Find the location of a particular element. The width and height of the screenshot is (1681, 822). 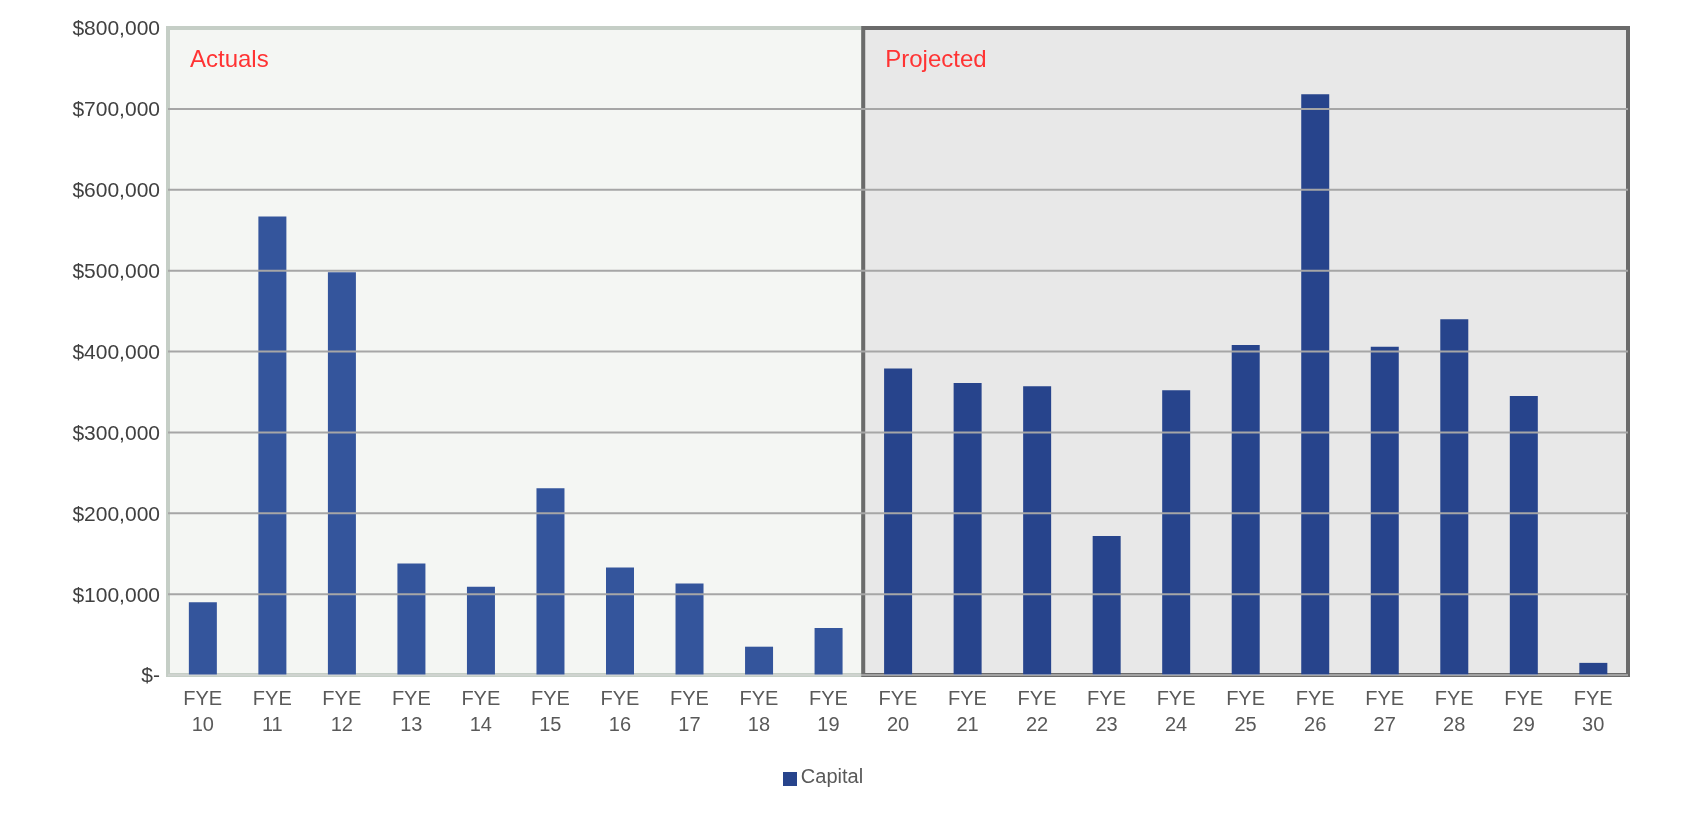

x-tick-label: FYE 13 is located at coordinates (411, 711).